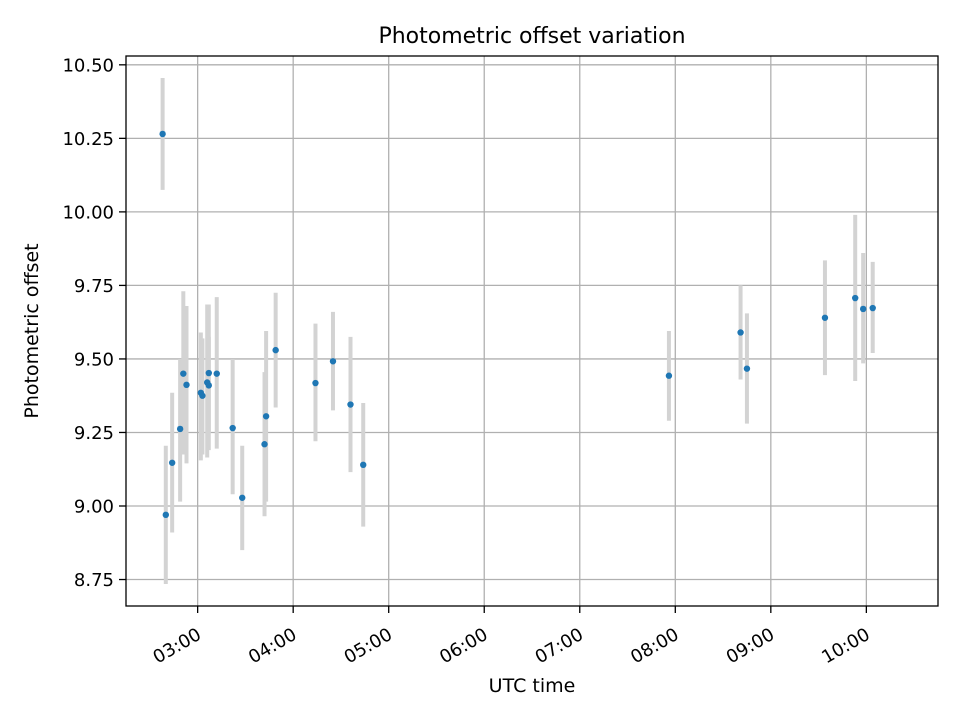 This screenshot has width=960, height=724. What do you see at coordinates (368, 646) in the screenshot?
I see `x-tick-label: 05:00` at bounding box center [368, 646].